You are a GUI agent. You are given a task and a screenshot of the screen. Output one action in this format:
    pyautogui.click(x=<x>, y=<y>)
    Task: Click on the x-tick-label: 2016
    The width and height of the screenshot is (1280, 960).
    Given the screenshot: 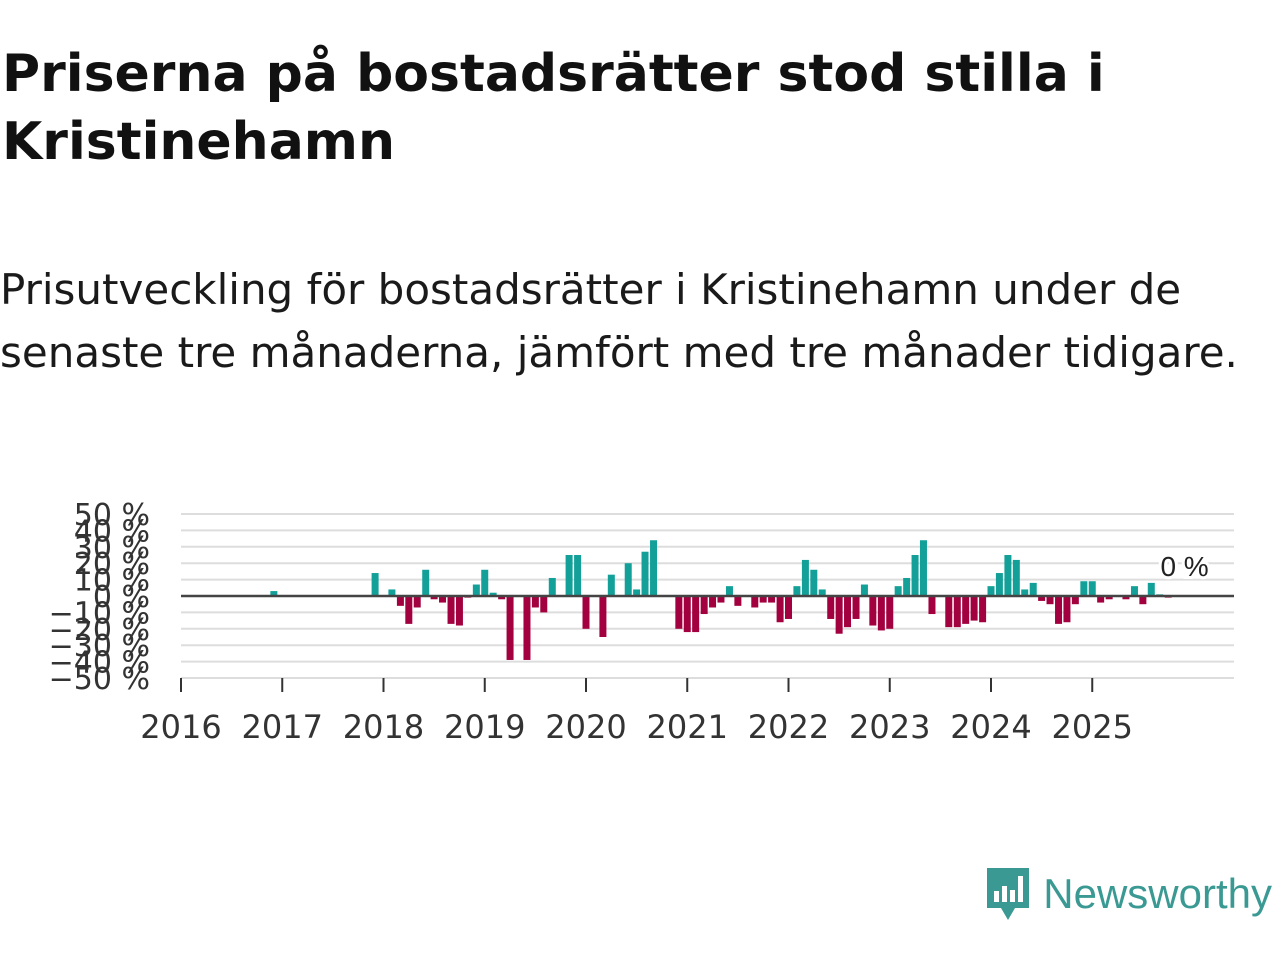 What is the action you would take?
    pyautogui.click(x=180, y=727)
    